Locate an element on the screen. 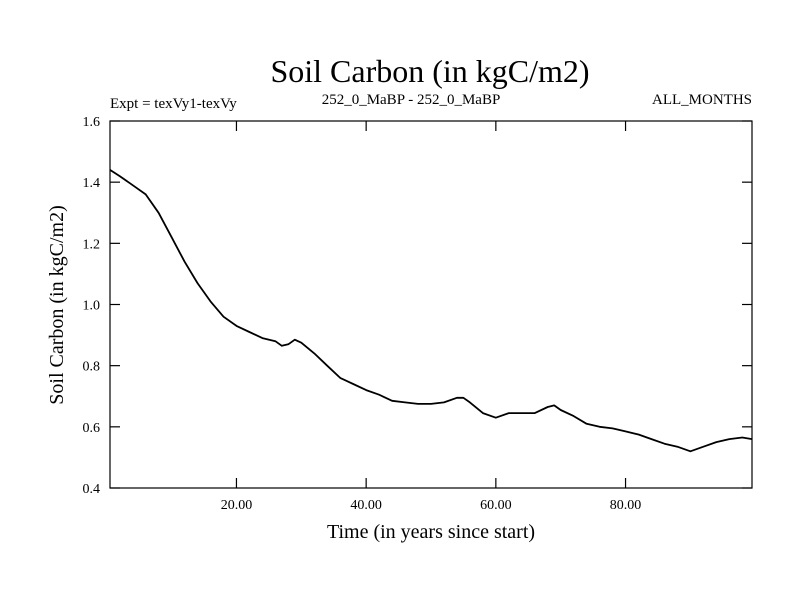  chart-title: Soil Carbon (in kgC/m2) is located at coordinates (429, 71).